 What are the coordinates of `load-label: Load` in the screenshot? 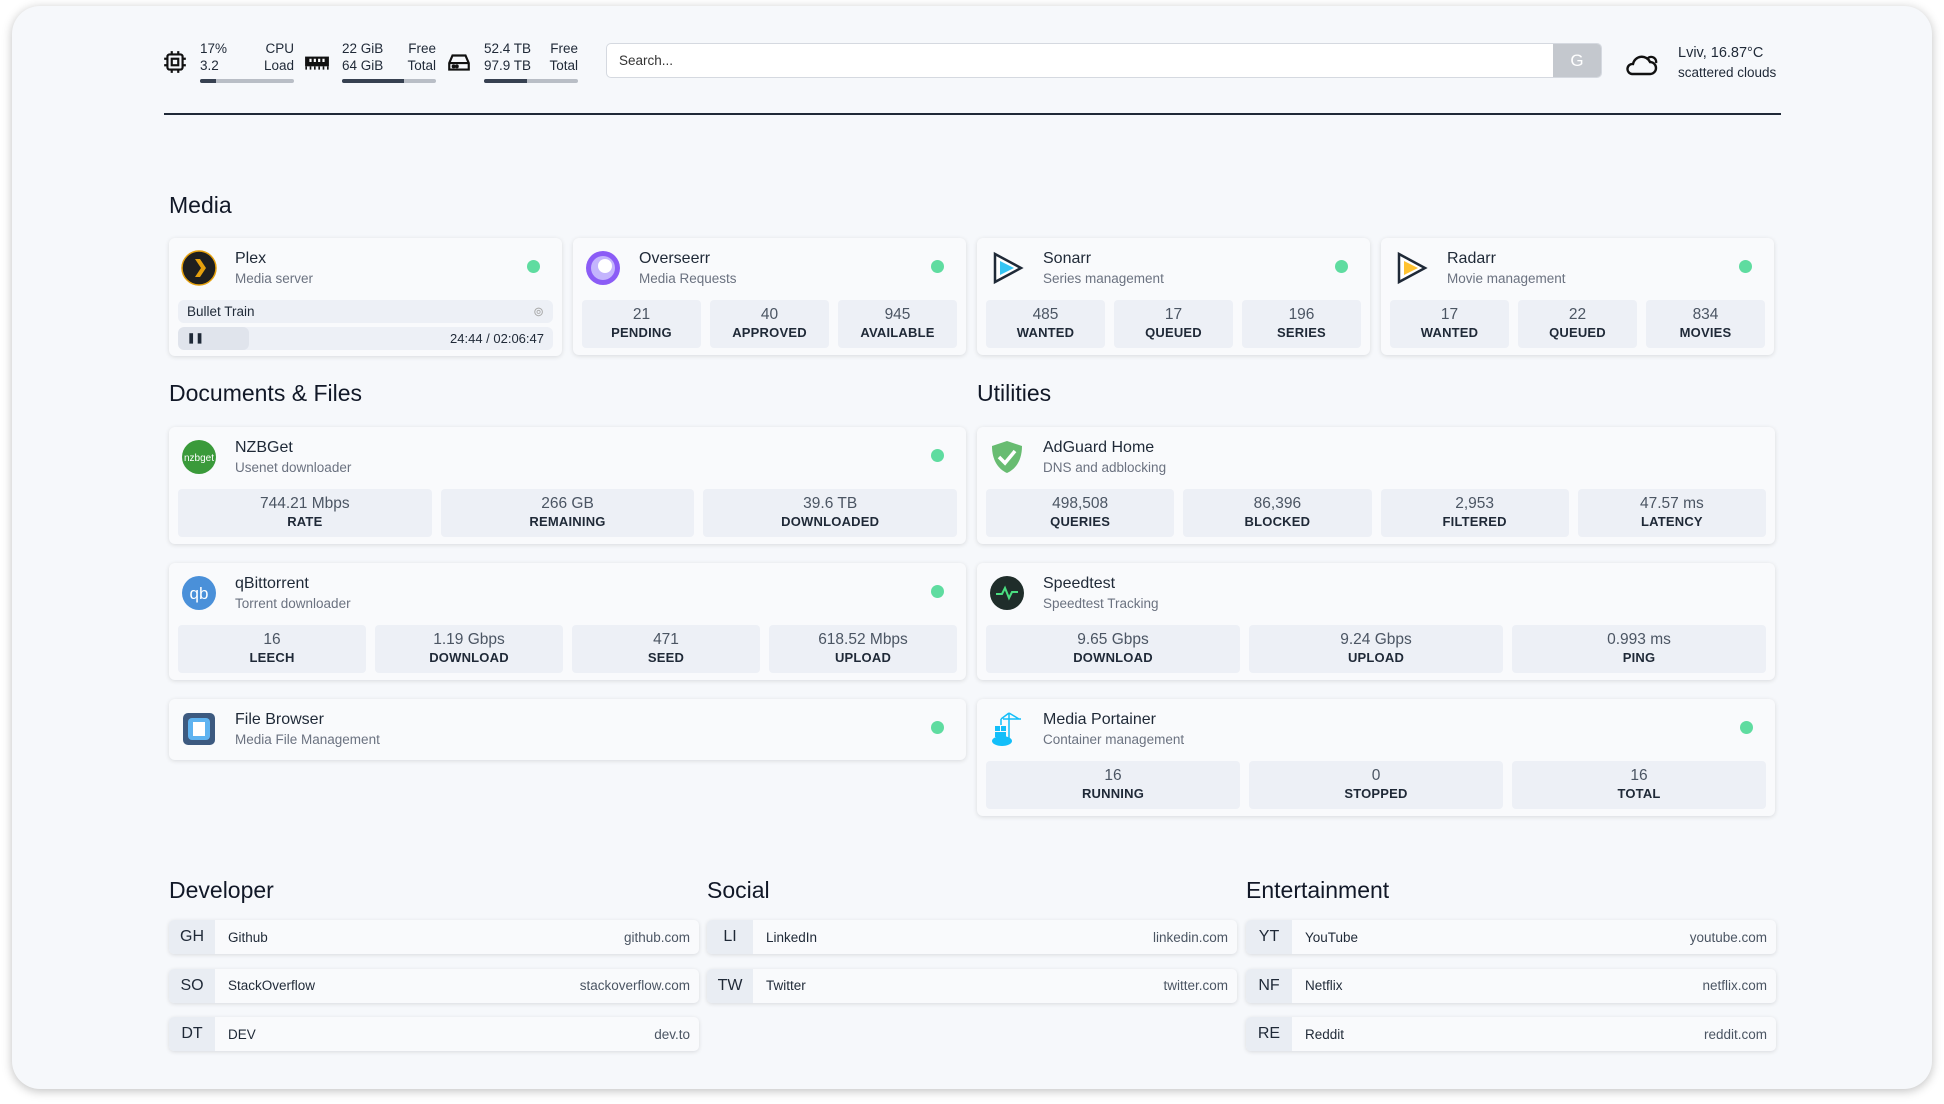 It's located at (278, 65).